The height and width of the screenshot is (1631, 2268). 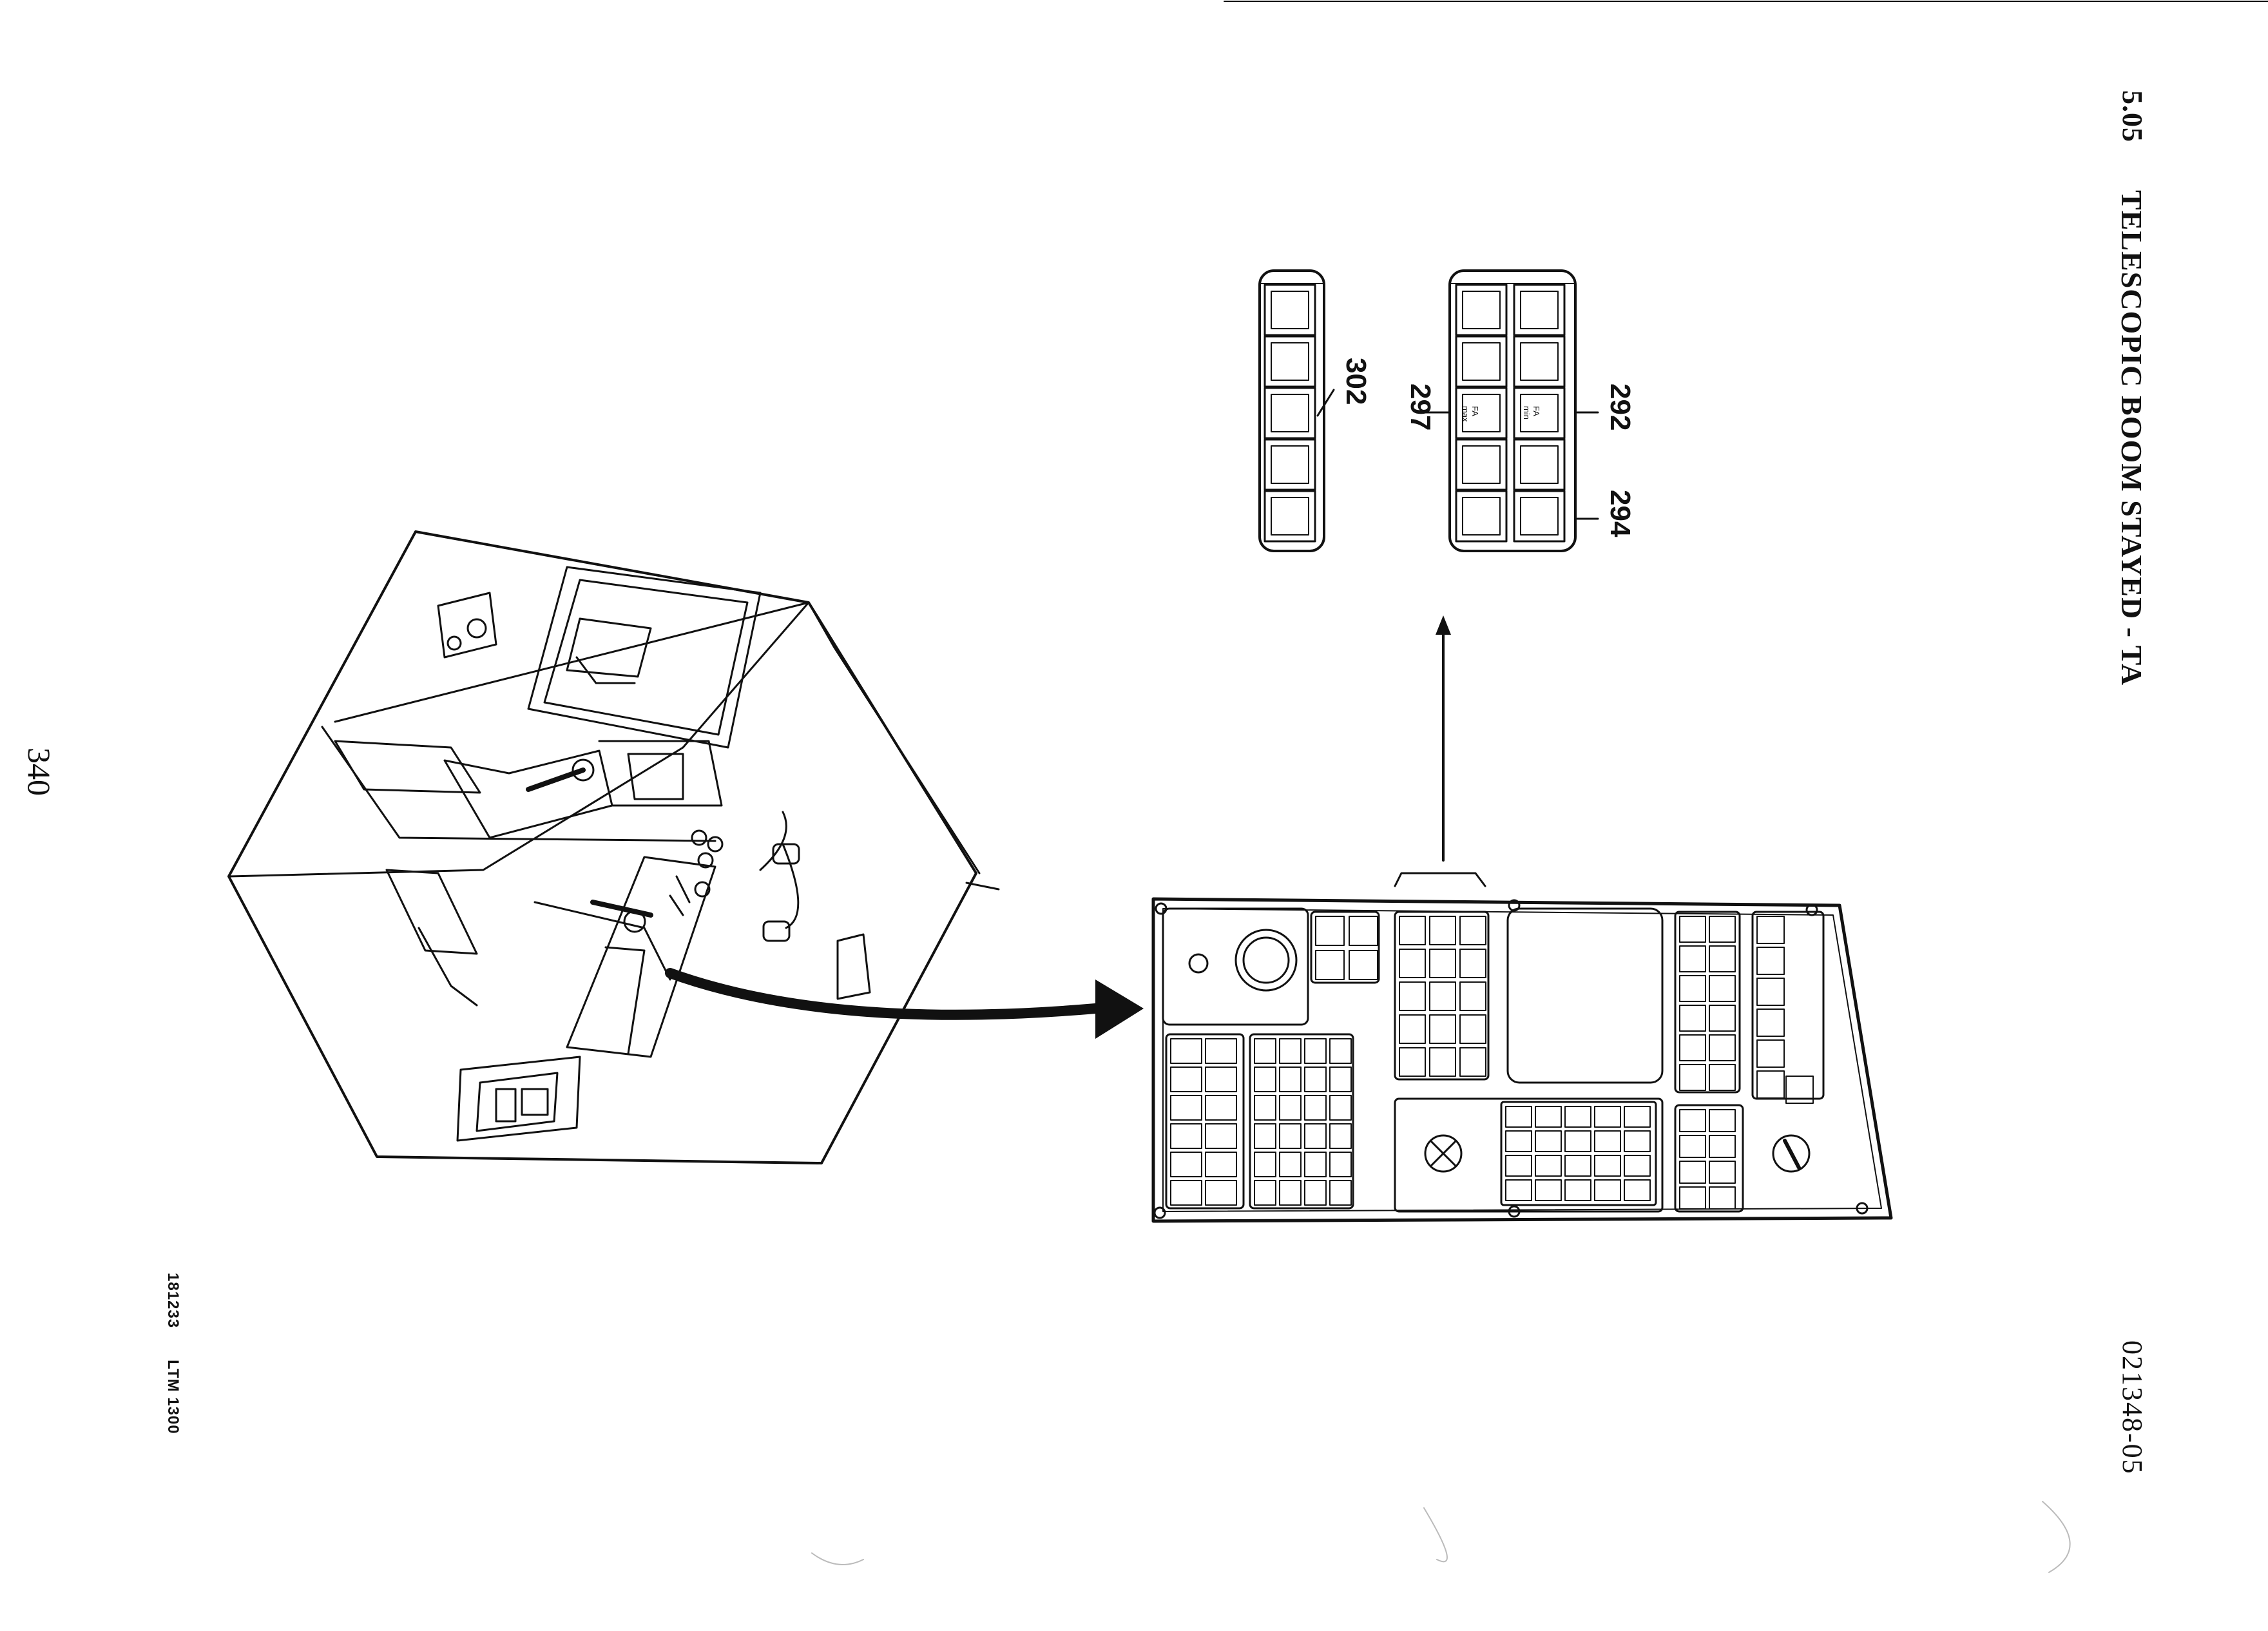 What do you see at coordinates (1441, 1537) in the screenshot?
I see `scan-artifacts` at bounding box center [1441, 1537].